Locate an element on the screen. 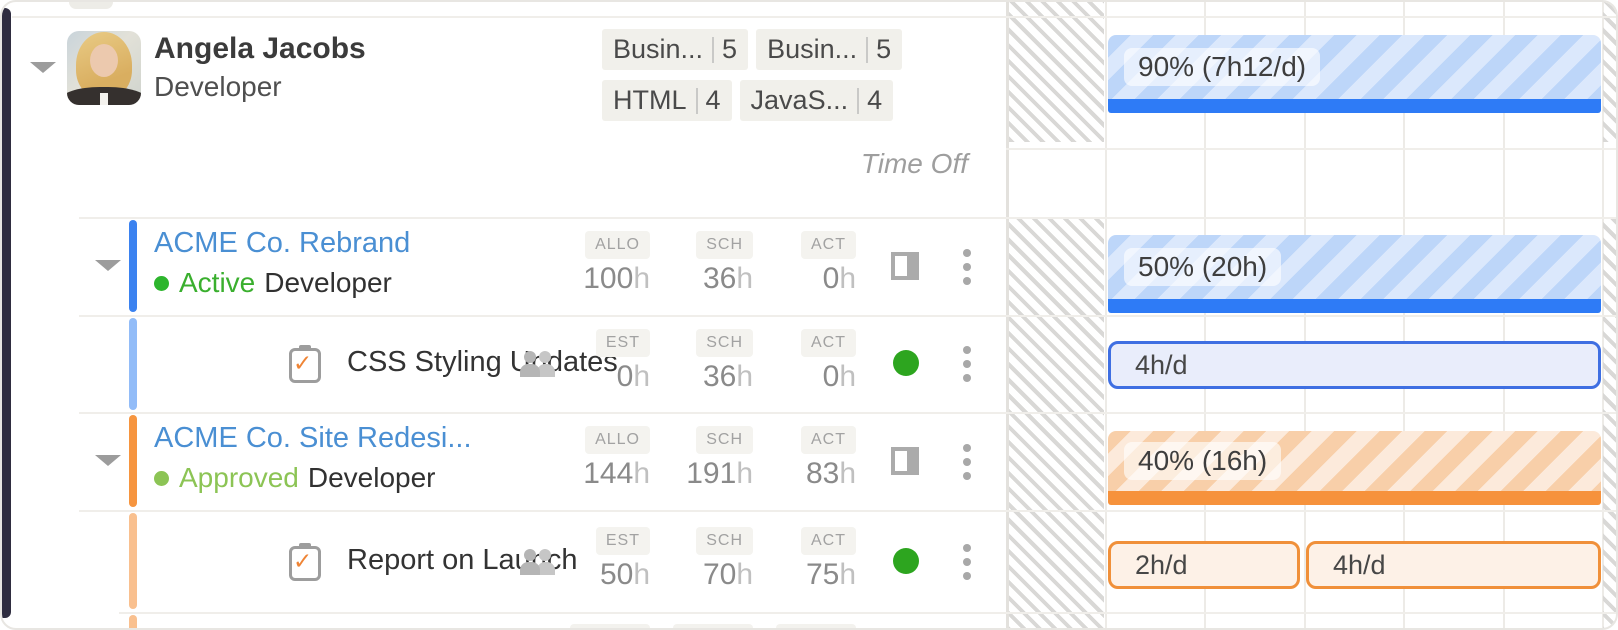  booking-bar: 40% (16h) is located at coordinates (1354, 468).